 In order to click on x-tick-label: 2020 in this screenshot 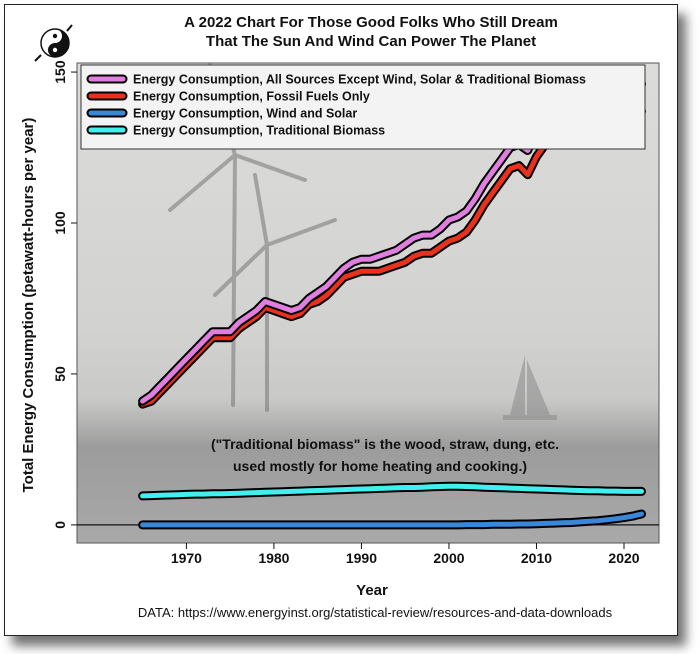, I will do `click(623, 558)`.